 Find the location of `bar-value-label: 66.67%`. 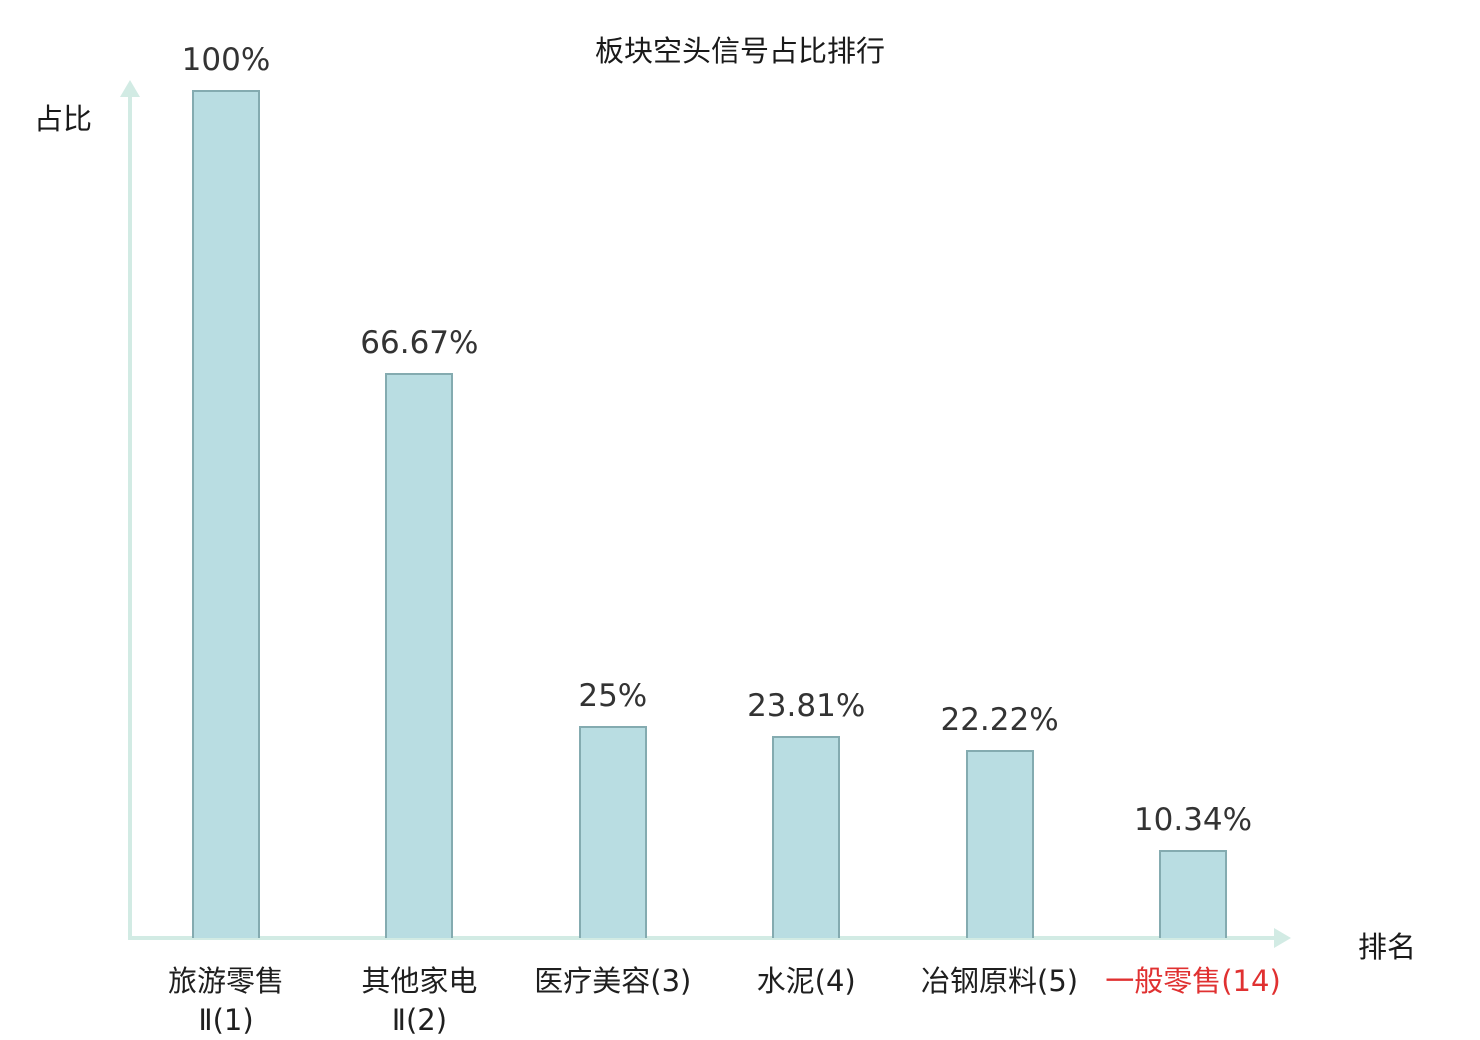

bar-value-label: 66.67% is located at coordinates (419, 343).